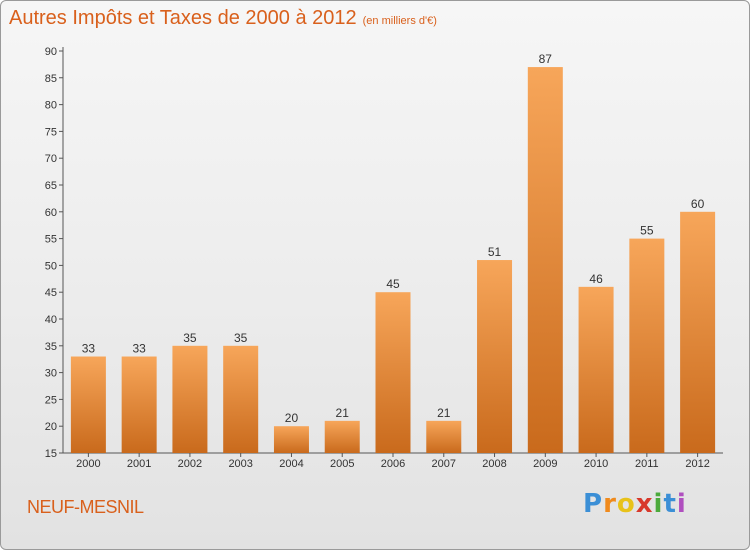 This screenshot has width=750, height=550. Describe the element at coordinates (51, 347) in the screenshot. I see `y-tick-label: 35` at that location.